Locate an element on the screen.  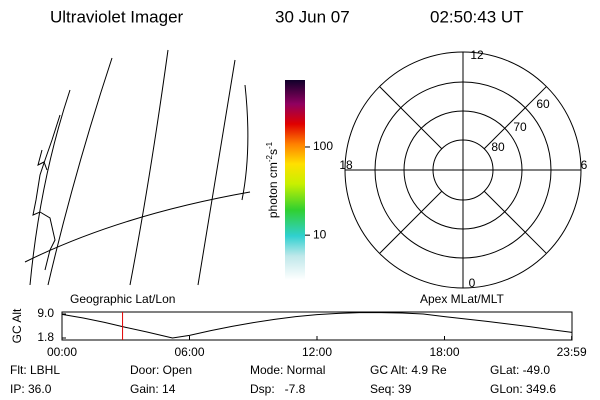
exp: -1 is located at coordinates (269, 145).